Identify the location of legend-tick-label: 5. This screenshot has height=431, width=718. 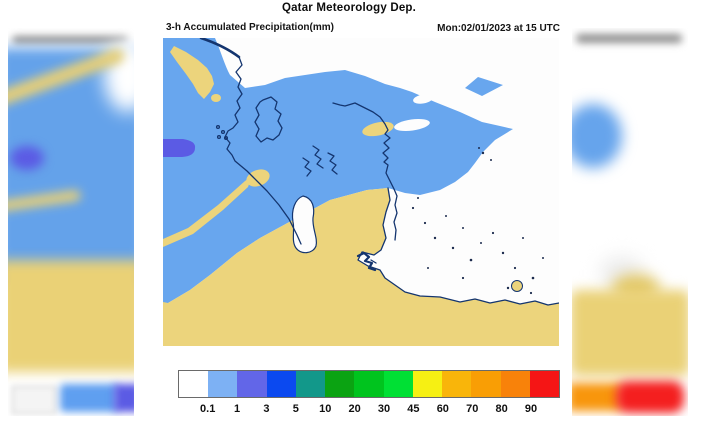
(295, 409).